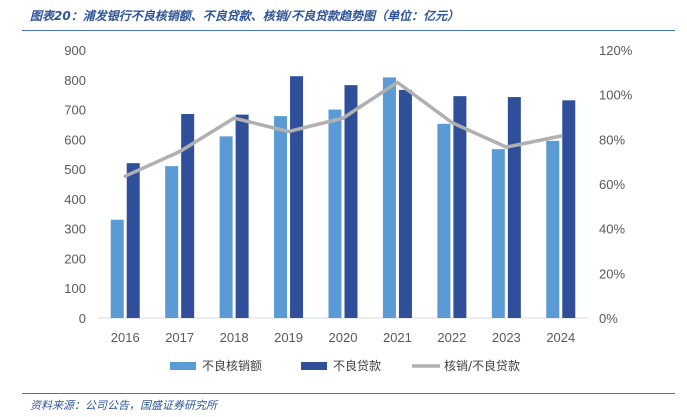  What do you see at coordinates (482, 365) in the screenshot?
I see `legend-label: 核销/不良贷款` at bounding box center [482, 365].